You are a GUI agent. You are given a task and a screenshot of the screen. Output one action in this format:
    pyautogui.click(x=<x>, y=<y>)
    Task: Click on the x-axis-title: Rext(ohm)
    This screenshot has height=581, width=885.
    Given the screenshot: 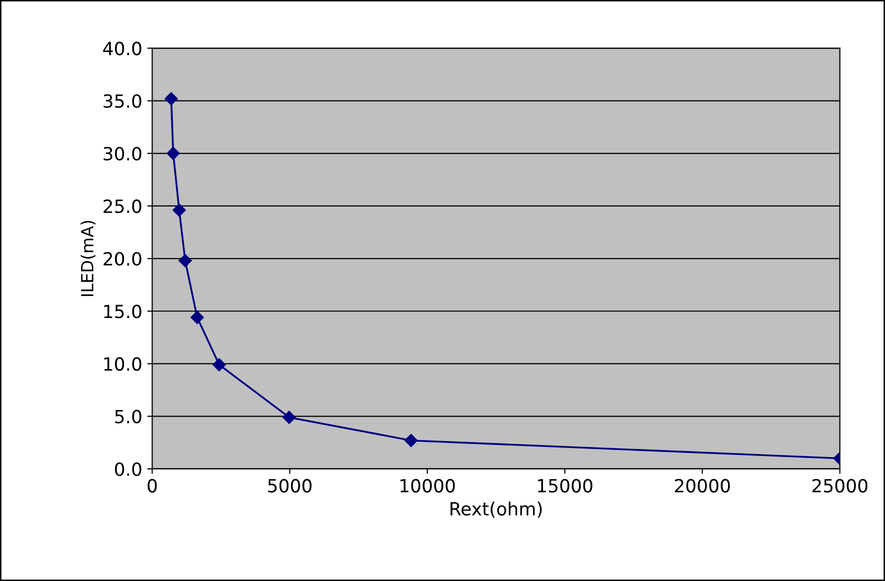 What is the action you would take?
    pyautogui.click(x=496, y=510)
    